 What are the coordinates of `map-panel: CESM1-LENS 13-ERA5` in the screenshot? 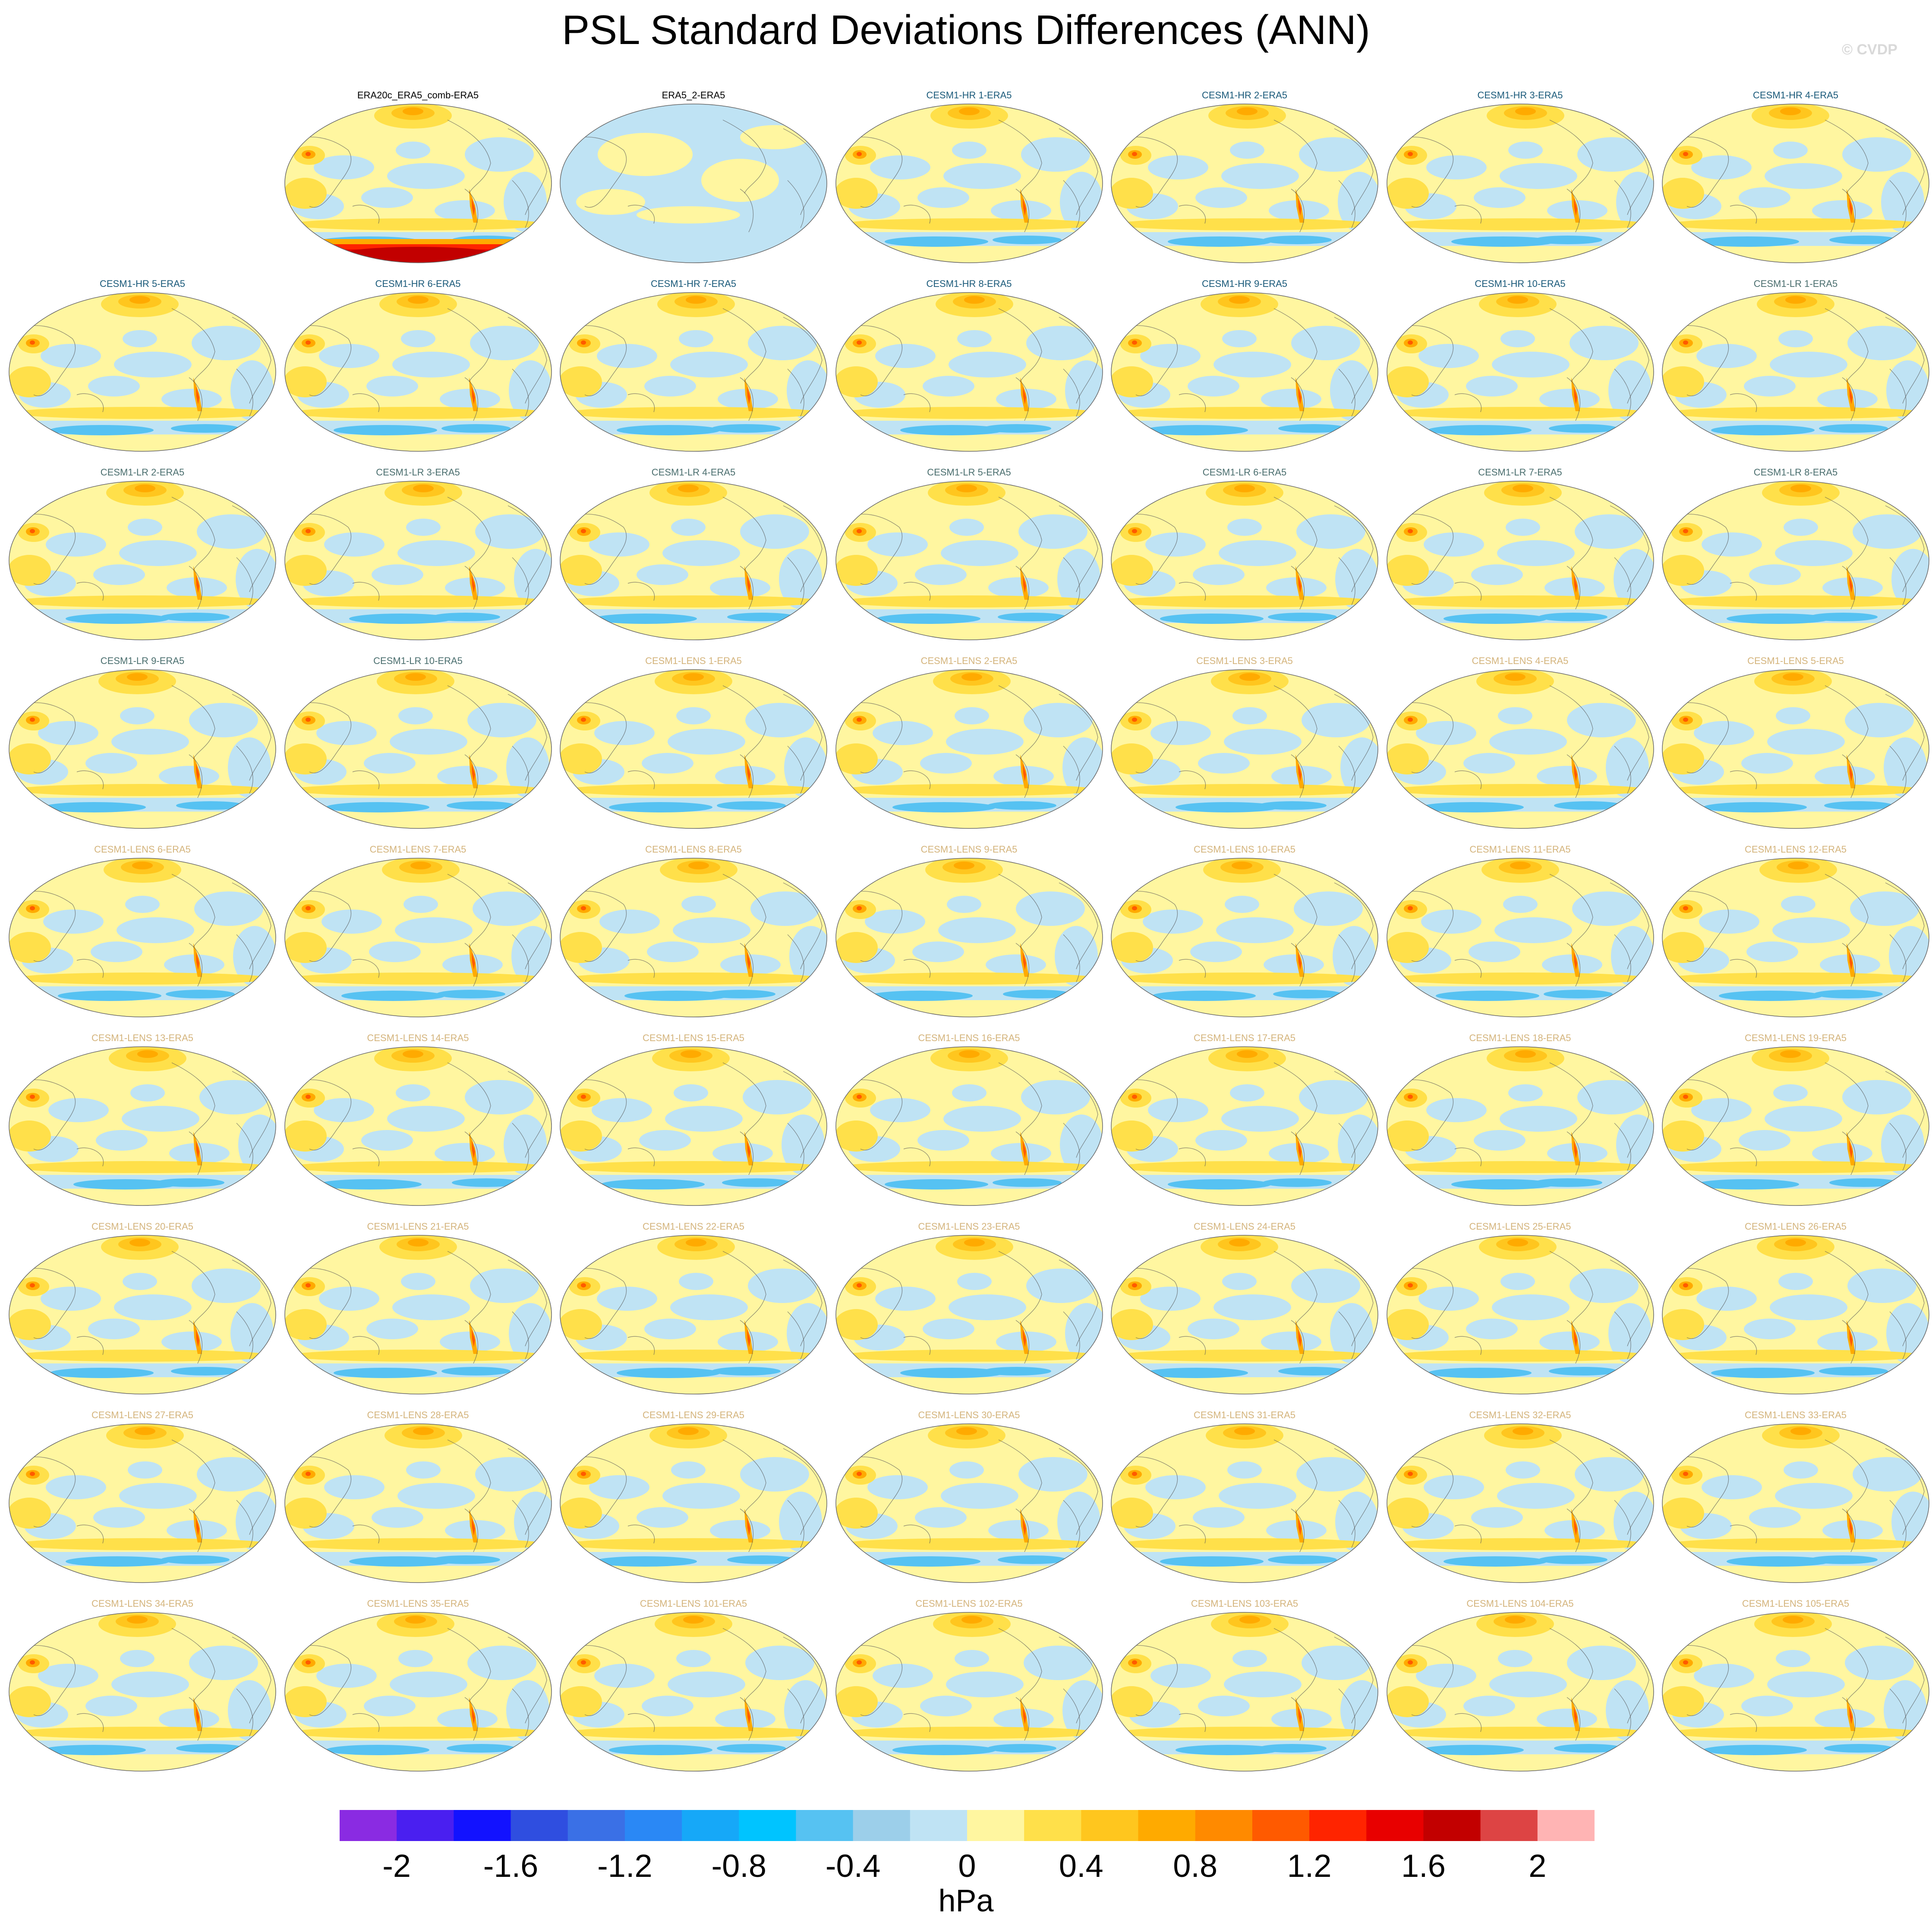 It's located at (143, 1120).